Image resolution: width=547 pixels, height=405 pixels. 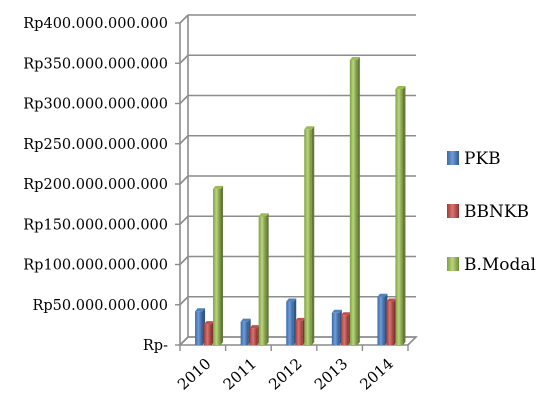 What do you see at coordinates (95, 266) in the screenshot?
I see `y-tick-label: Rp100.000.000.000` at bounding box center [95, 266].